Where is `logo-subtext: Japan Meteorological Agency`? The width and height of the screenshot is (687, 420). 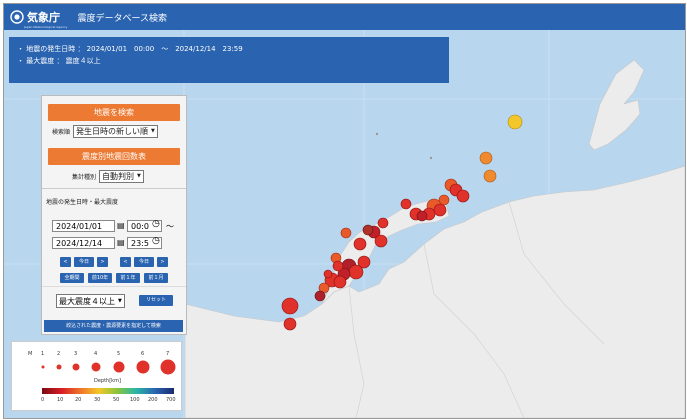
logo-subtext: Japan Meteorological Agency is located at coordinates (46, 26).